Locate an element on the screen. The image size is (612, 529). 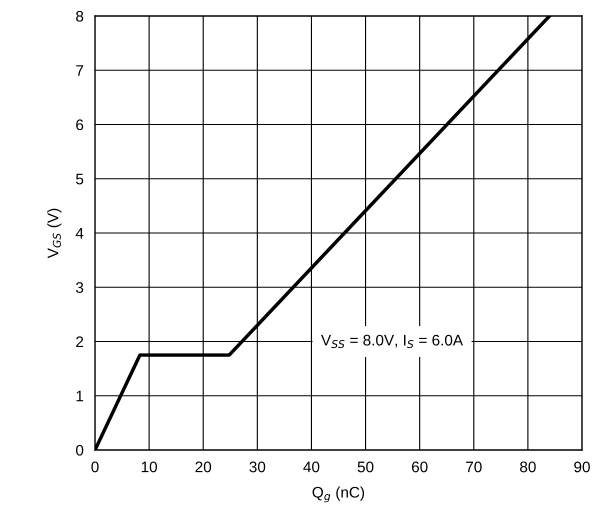
y-tick-label: 4 is located at coordinates (80, 233).